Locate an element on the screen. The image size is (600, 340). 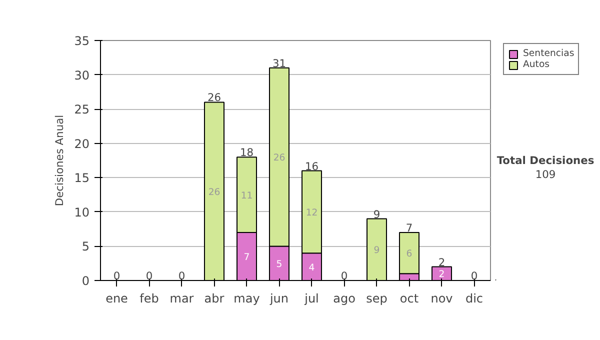
x-tick-label: jun is located at coordinates (278, 299).